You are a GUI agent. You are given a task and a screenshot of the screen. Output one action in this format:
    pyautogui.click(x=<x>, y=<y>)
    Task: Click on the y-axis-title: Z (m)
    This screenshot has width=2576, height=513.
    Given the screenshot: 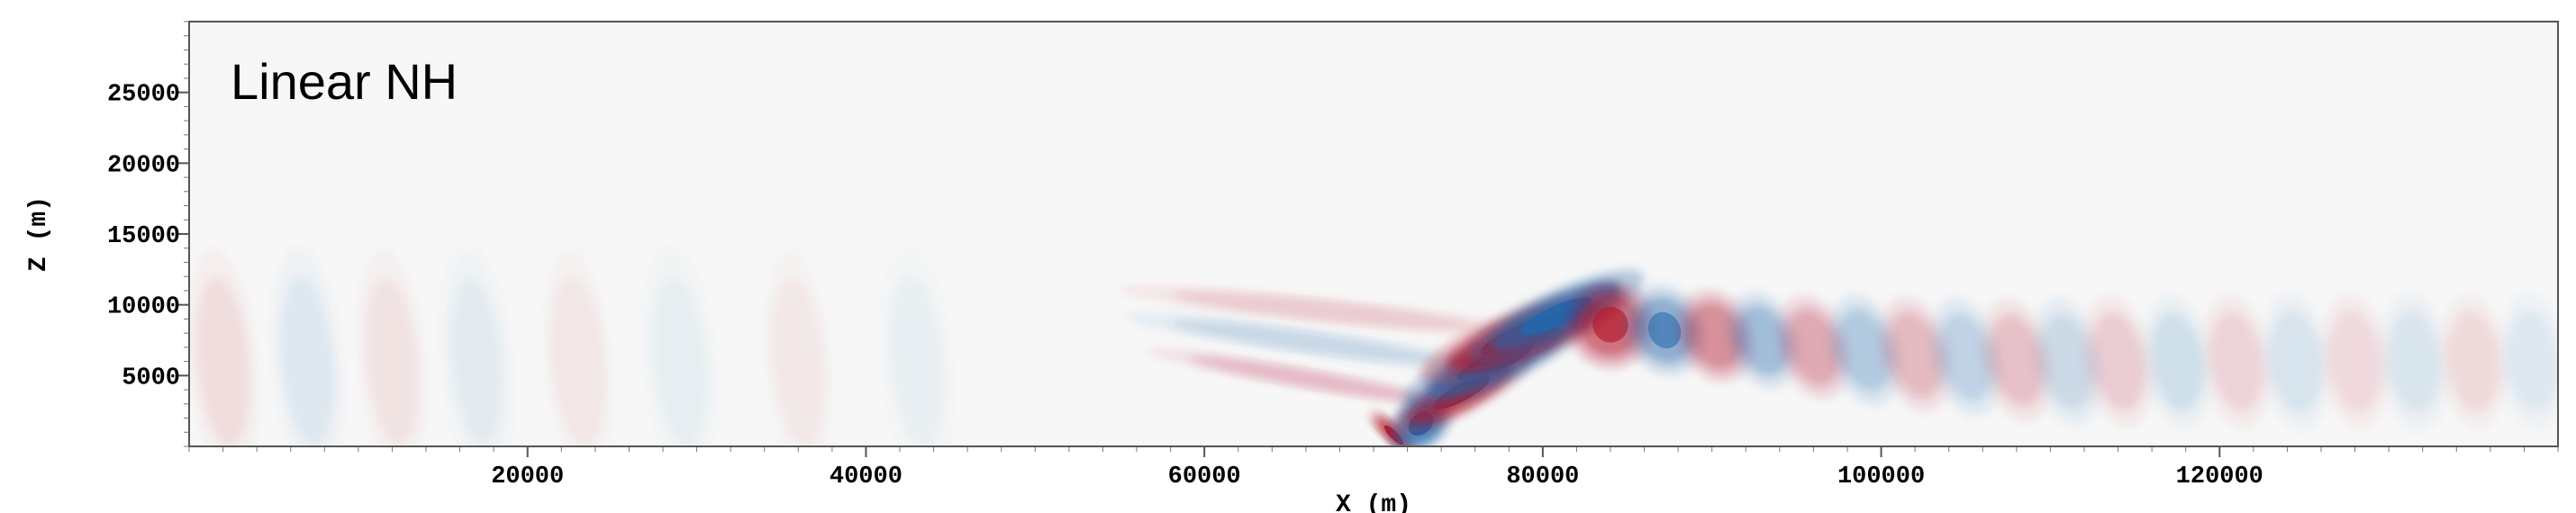 What is the action you would take?
    pyautogui.click(x=39, y=234)
    